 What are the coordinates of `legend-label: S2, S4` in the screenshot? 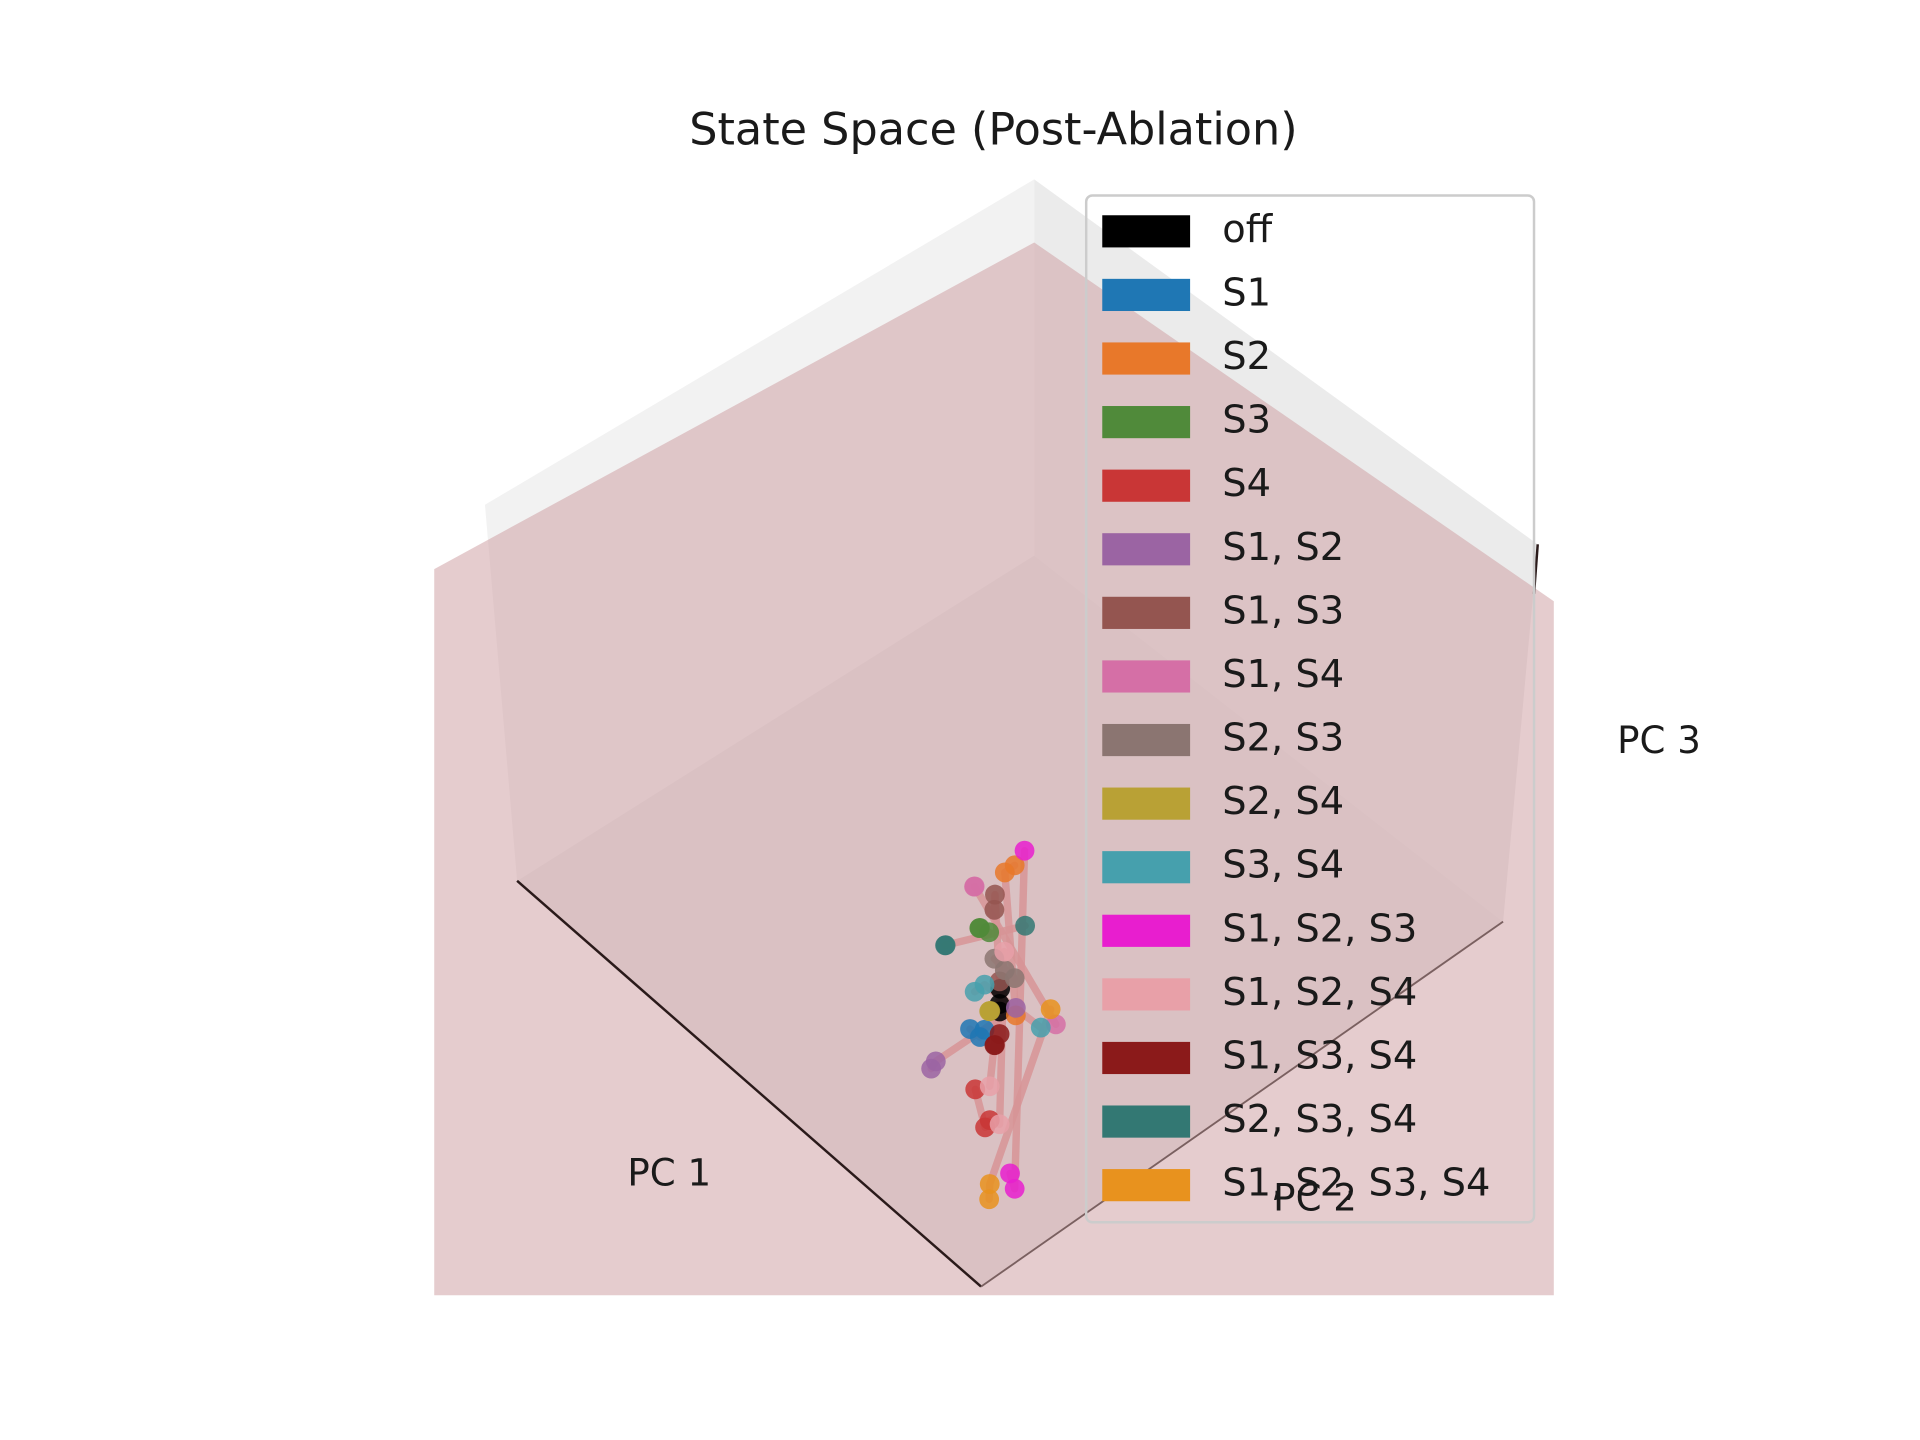 It's located at (1283, 801).